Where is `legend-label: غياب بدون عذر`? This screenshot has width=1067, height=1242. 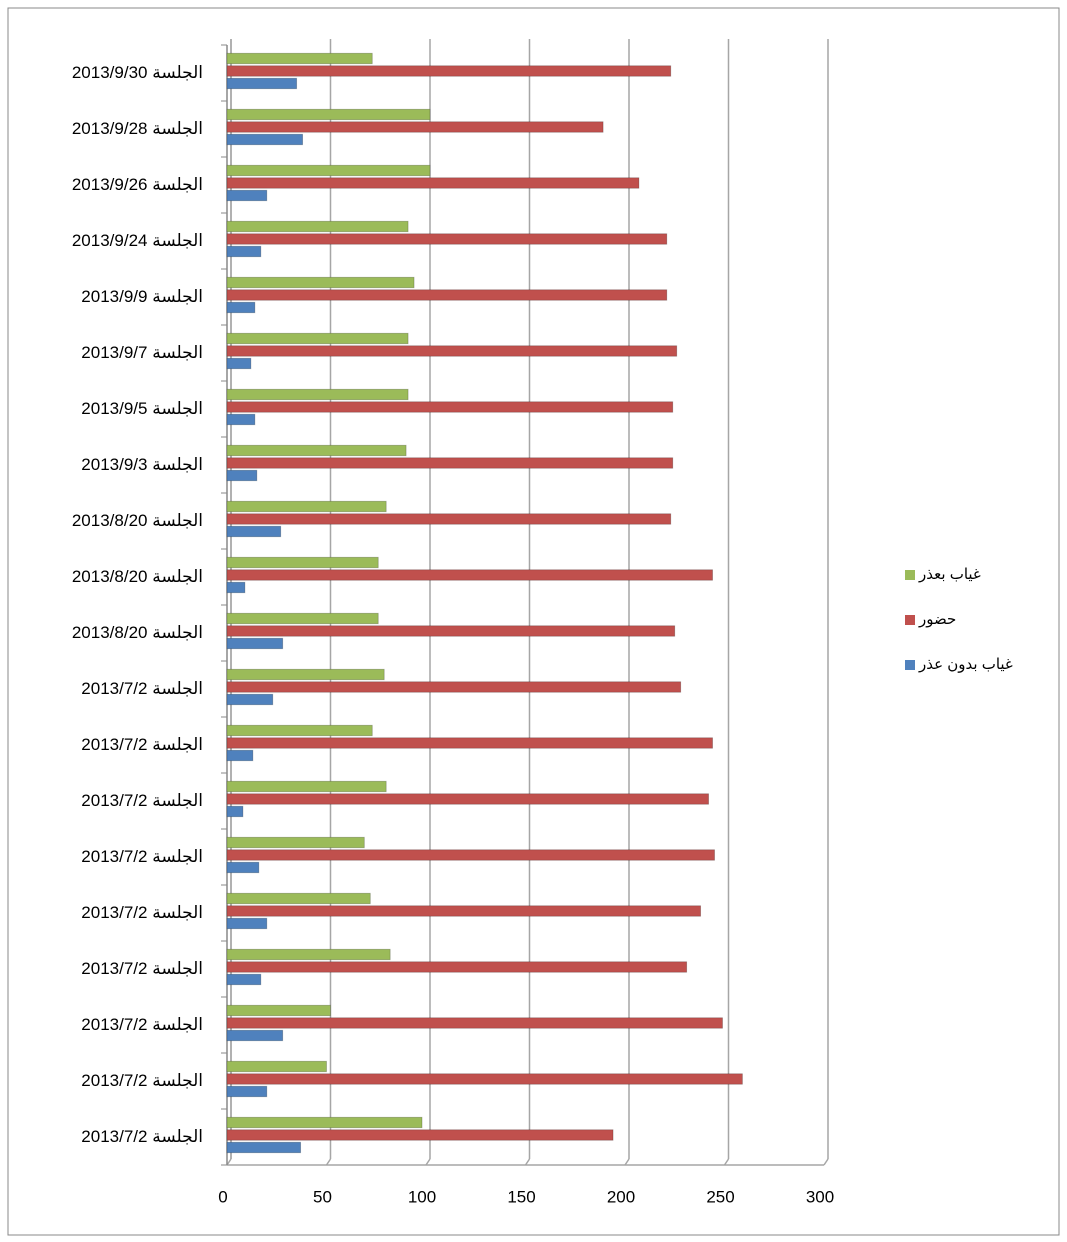 legend-label: غياب بدون عذر is located at coordinates (965, 664).